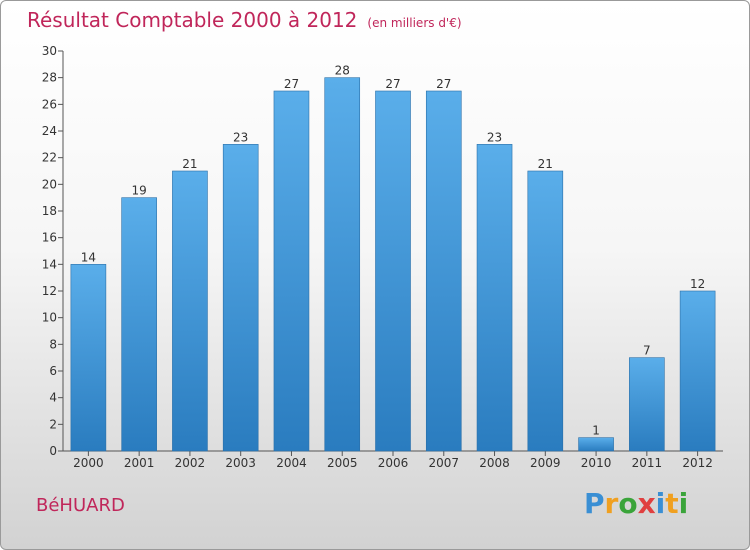 This screenshot has width=750, height=550. Describe the element at coordinates (291, 271) in the screenshot. I see `bar-2004` at that location.